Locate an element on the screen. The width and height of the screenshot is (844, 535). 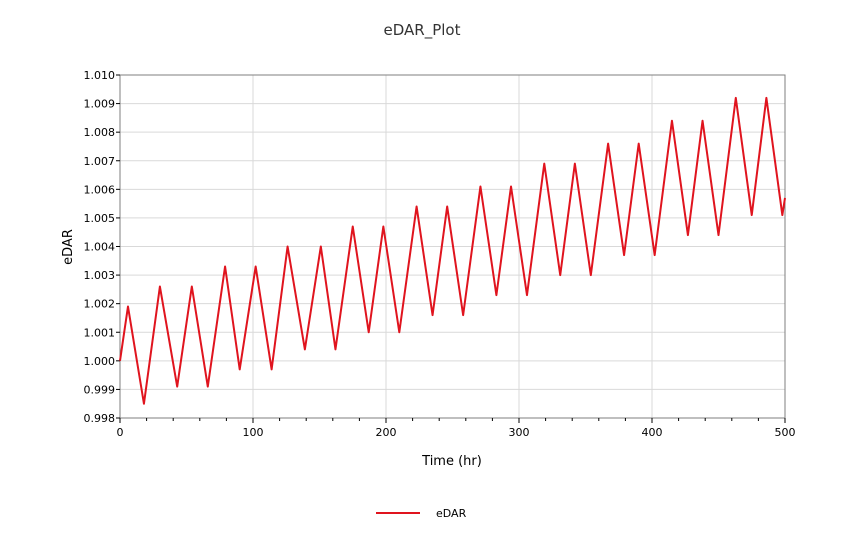
y-tick-label: 0.999 is located at coordinates (100, 389).